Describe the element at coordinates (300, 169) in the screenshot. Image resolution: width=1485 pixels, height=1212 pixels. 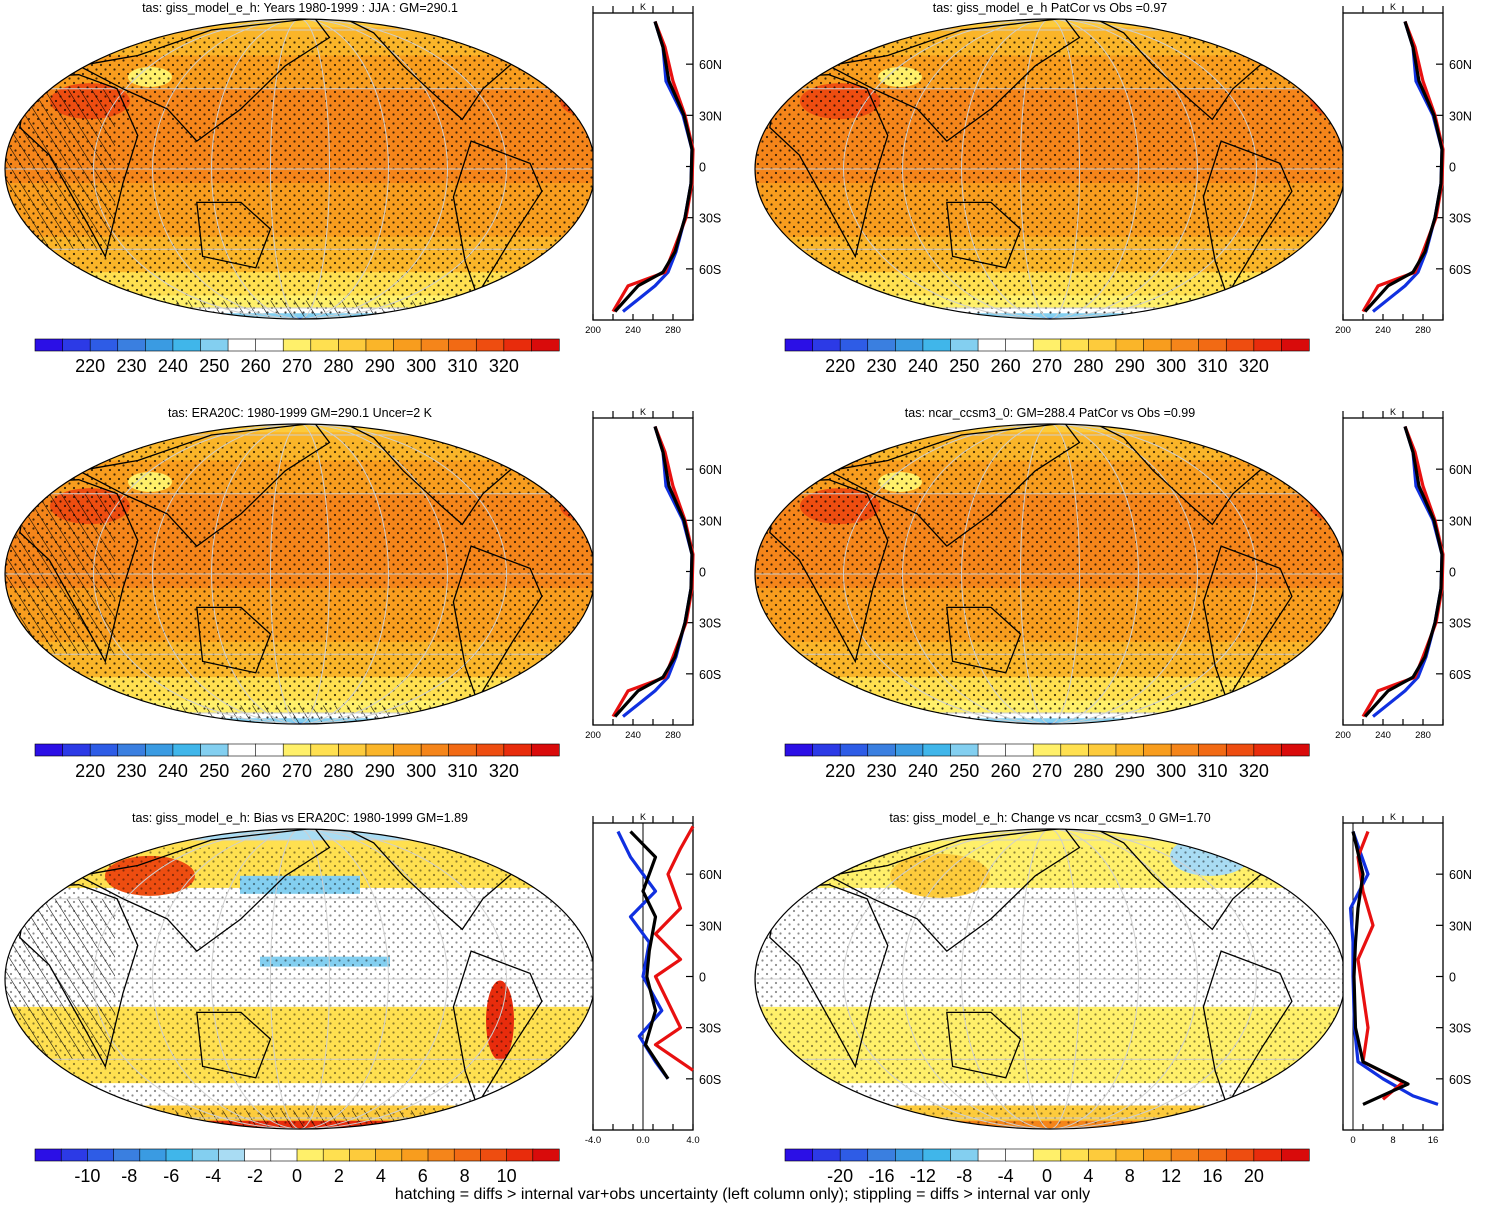
I see `map-field` at that location.